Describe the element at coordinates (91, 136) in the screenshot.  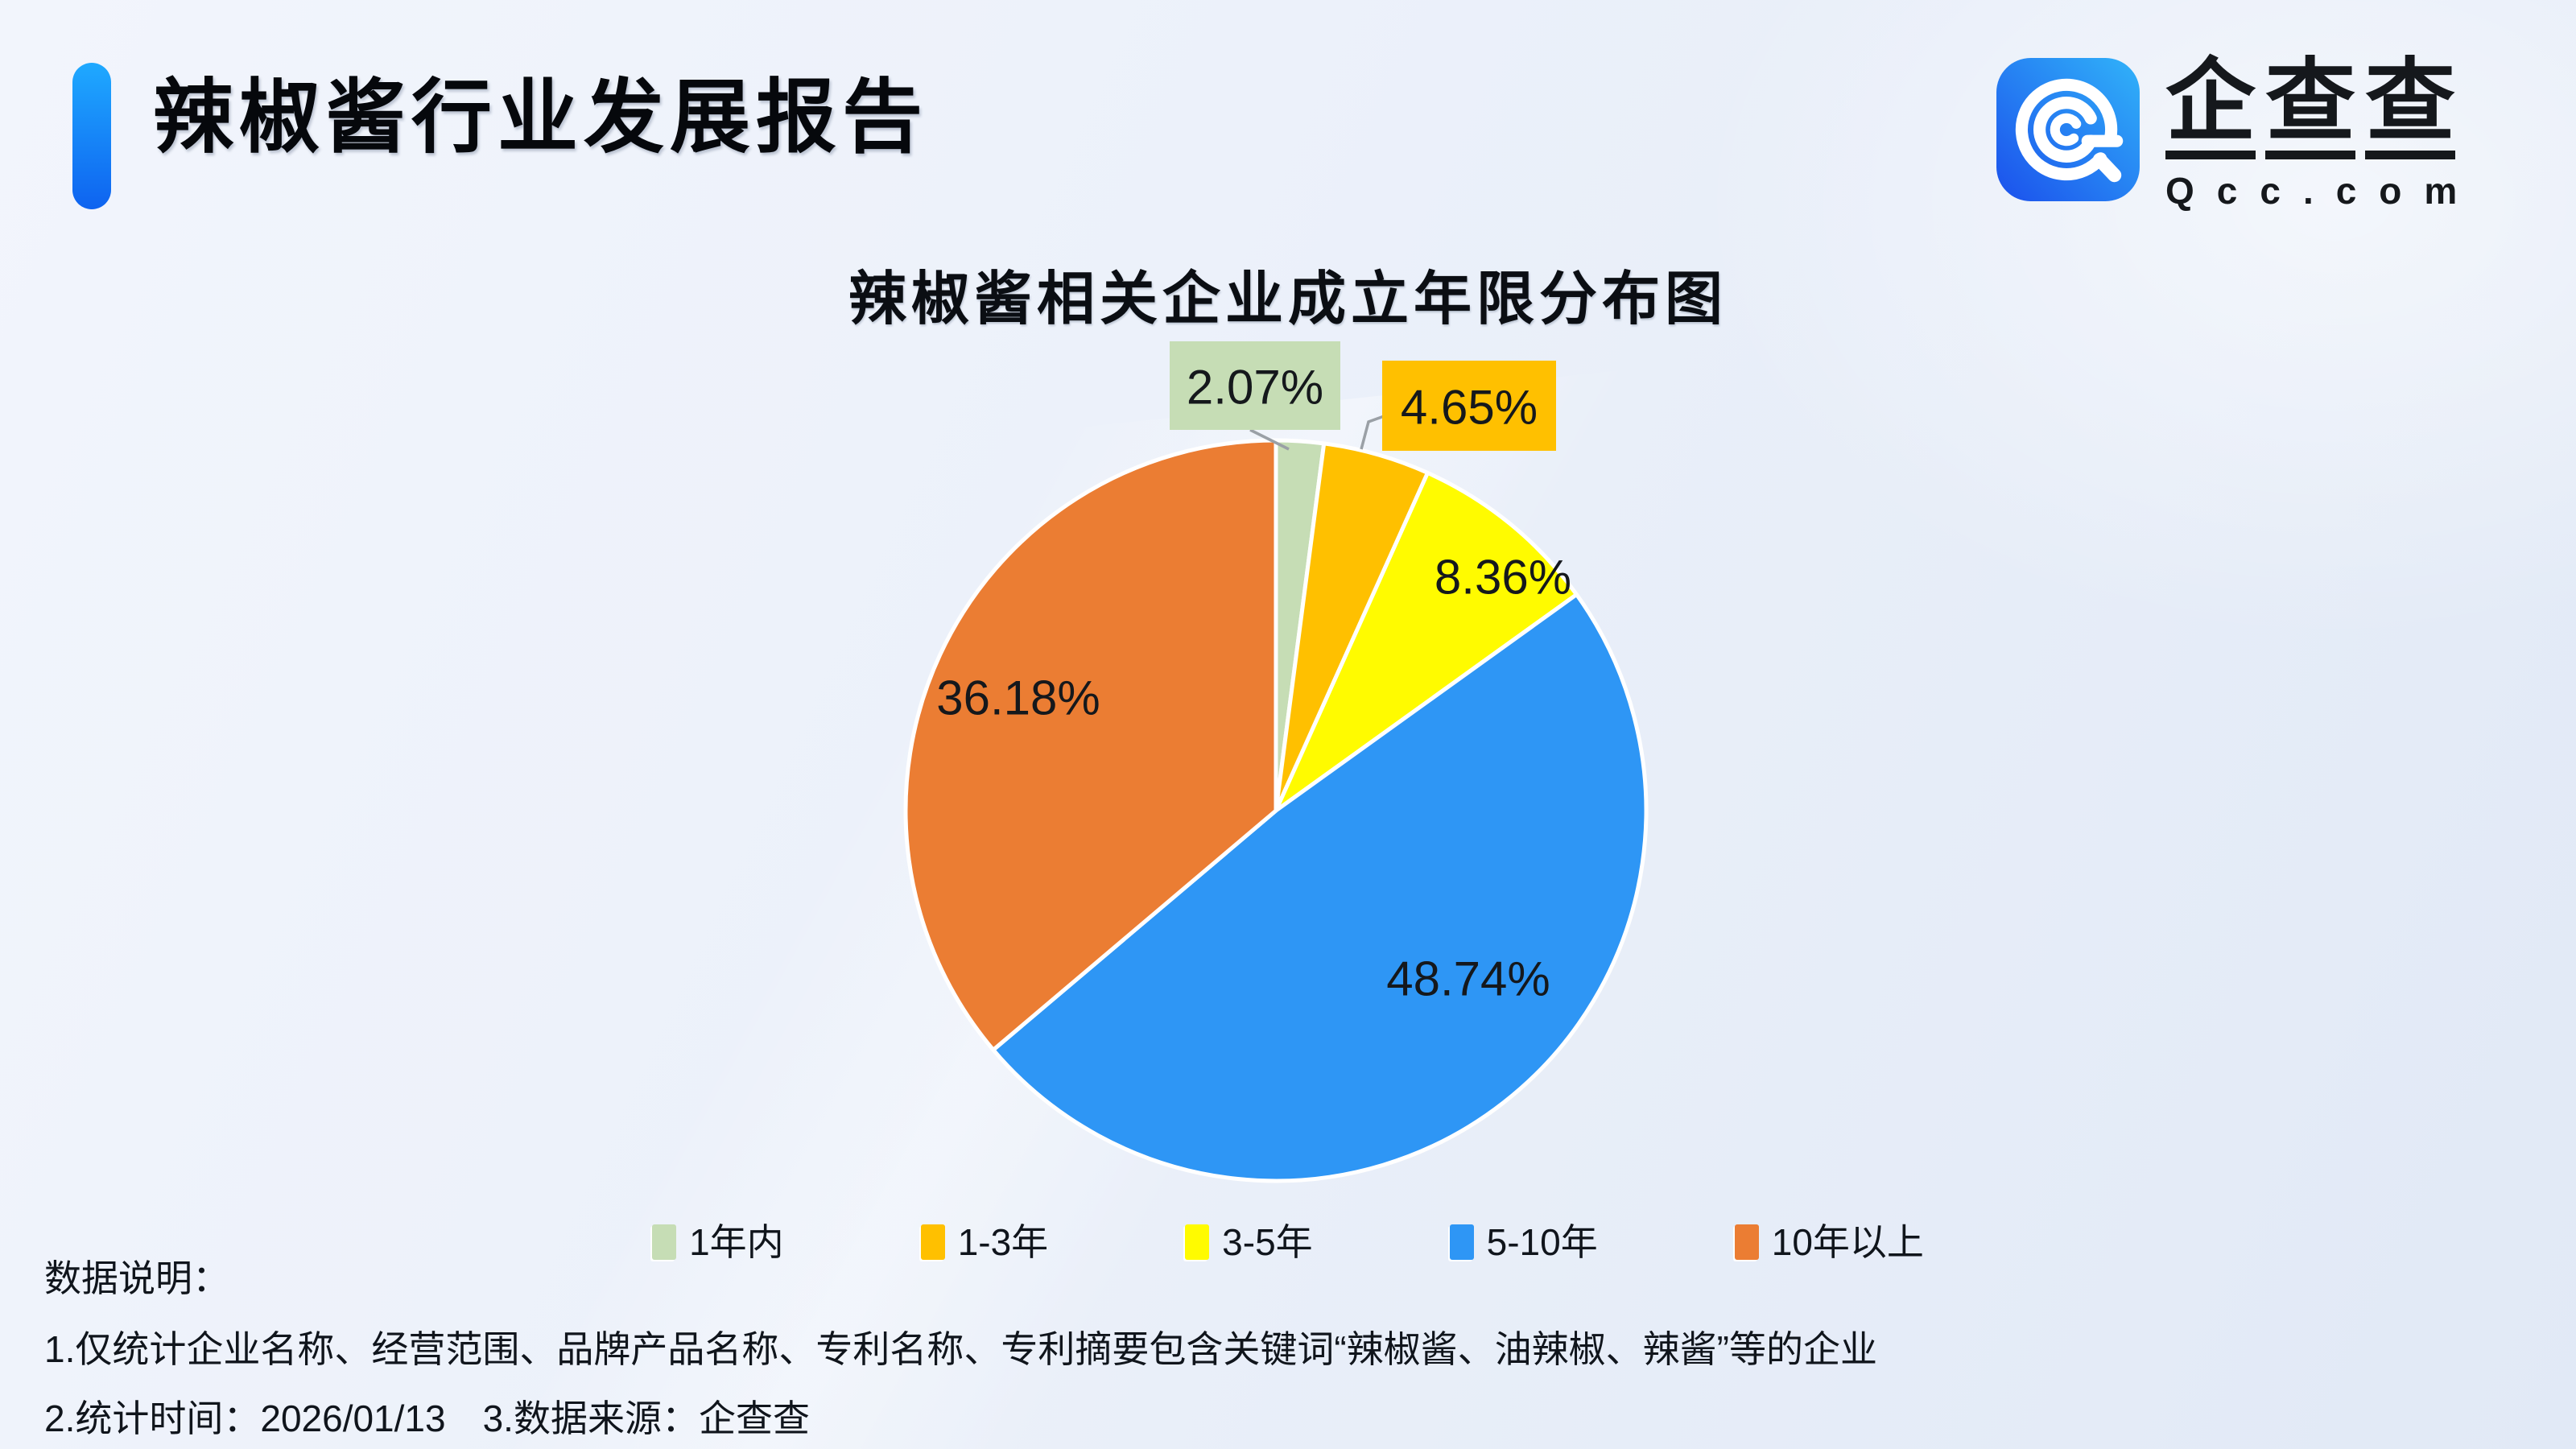
I see `title-accent-bar` at that location.